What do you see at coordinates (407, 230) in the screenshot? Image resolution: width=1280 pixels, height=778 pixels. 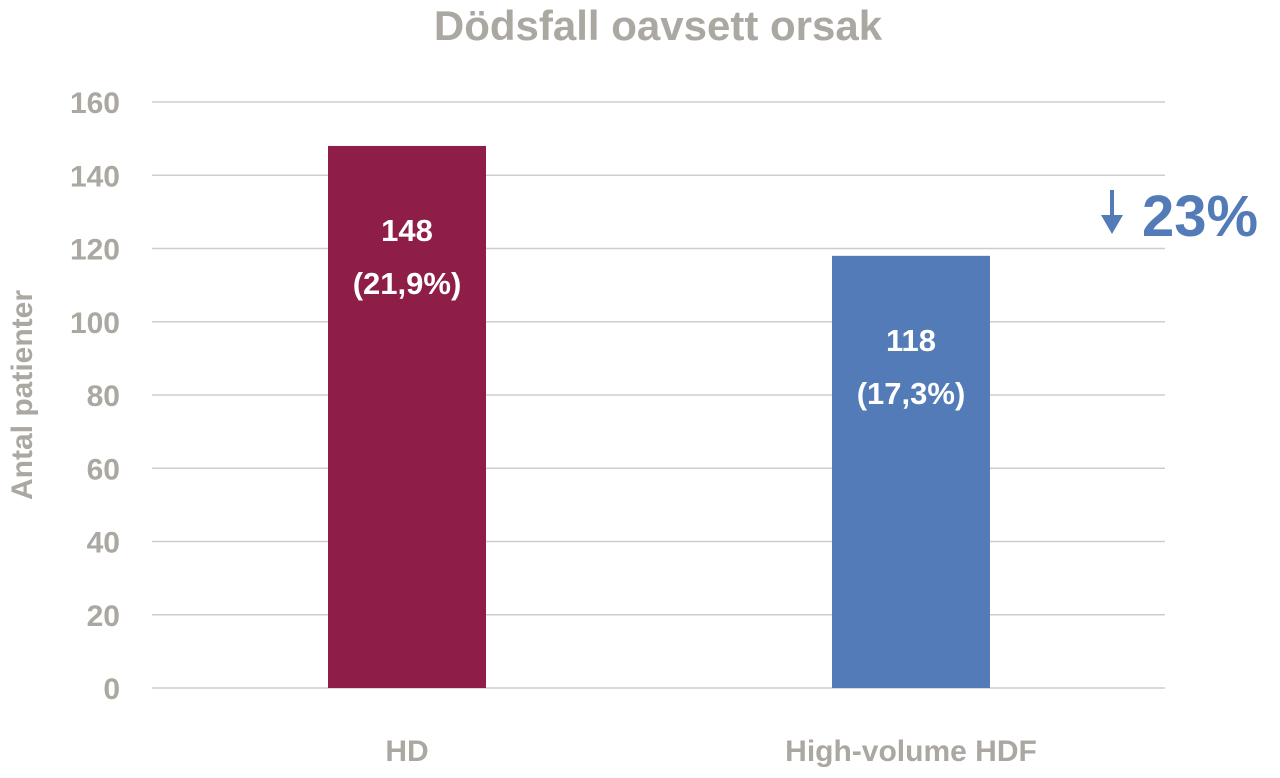 I see `bar-value-label: 148` at bounding box center [407, 230].